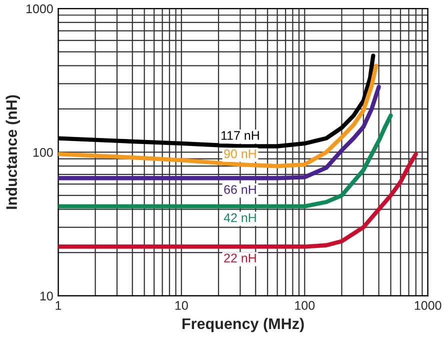 The width and height of the screenshot is (448, 342). I want to click on y-tick-label: 100, so click(43, 152).